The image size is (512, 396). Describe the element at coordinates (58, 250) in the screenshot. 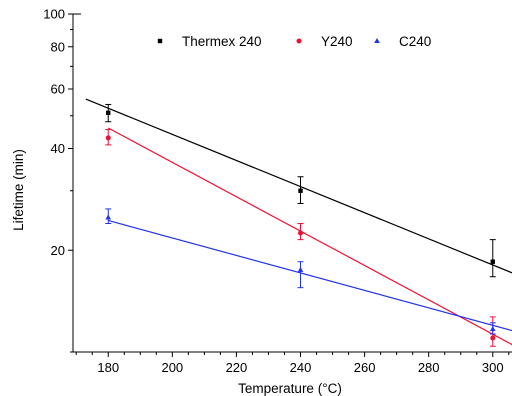

I see `y-tick-label: 20` at that location.